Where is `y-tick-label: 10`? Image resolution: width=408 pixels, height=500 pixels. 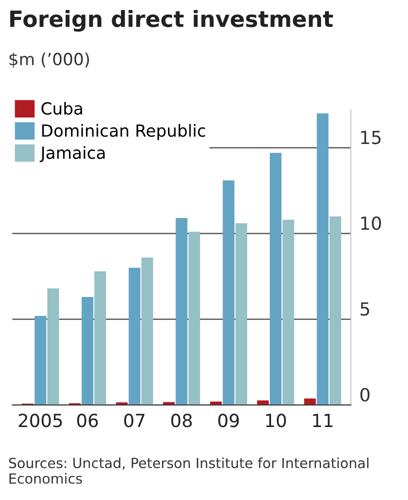
y-tick-label: 10 is located at coordinates (371, 223).